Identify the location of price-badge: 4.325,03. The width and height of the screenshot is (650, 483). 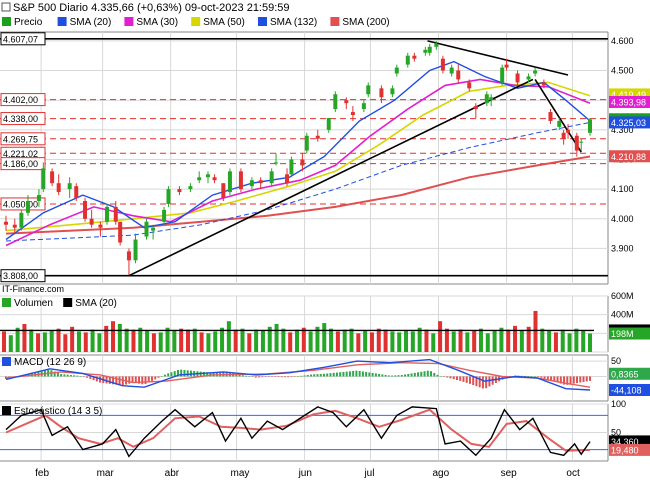
(628, 123).